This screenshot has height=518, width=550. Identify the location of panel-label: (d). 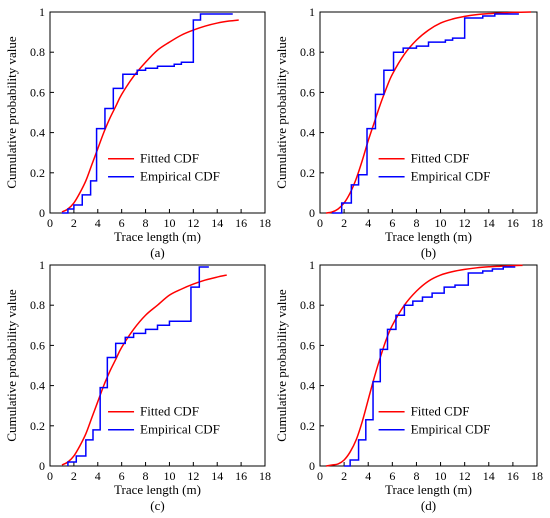
(428, 505).